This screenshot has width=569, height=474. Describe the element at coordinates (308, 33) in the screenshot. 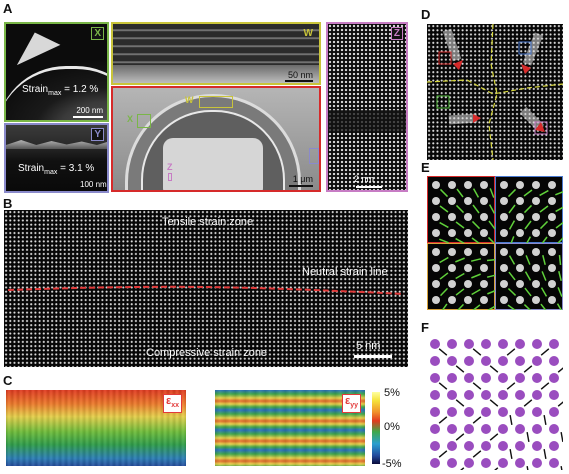

I see `inset-w-tag: W` at that location.